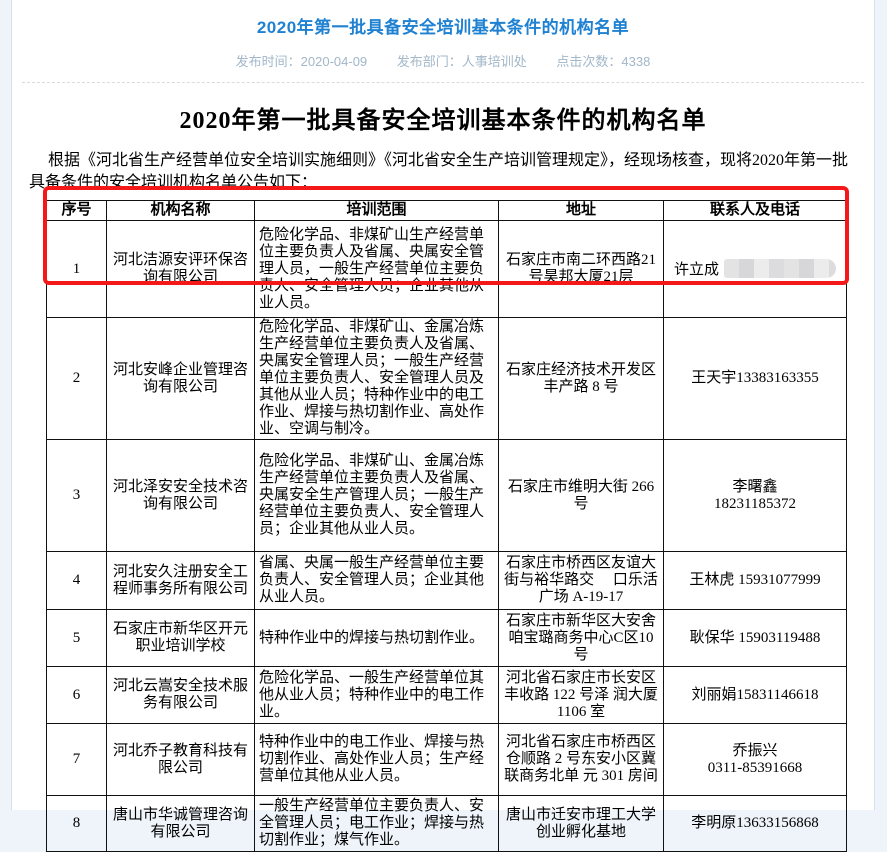 This screenshot has width=887, height=852. Describe the element at coordinates (76, 759) in the screenshot. I see `org-number: 7` at that location.